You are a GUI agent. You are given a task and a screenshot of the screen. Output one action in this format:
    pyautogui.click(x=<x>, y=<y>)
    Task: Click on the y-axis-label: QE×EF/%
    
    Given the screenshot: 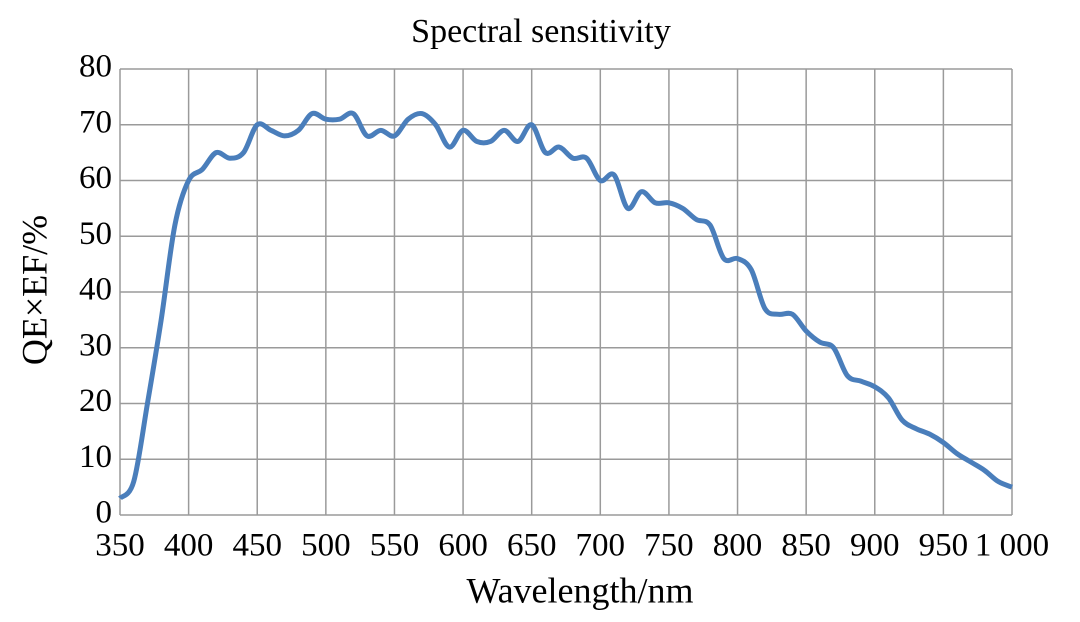 What is the action you would take?
    pyautogui.click(x=34, y=290)
    